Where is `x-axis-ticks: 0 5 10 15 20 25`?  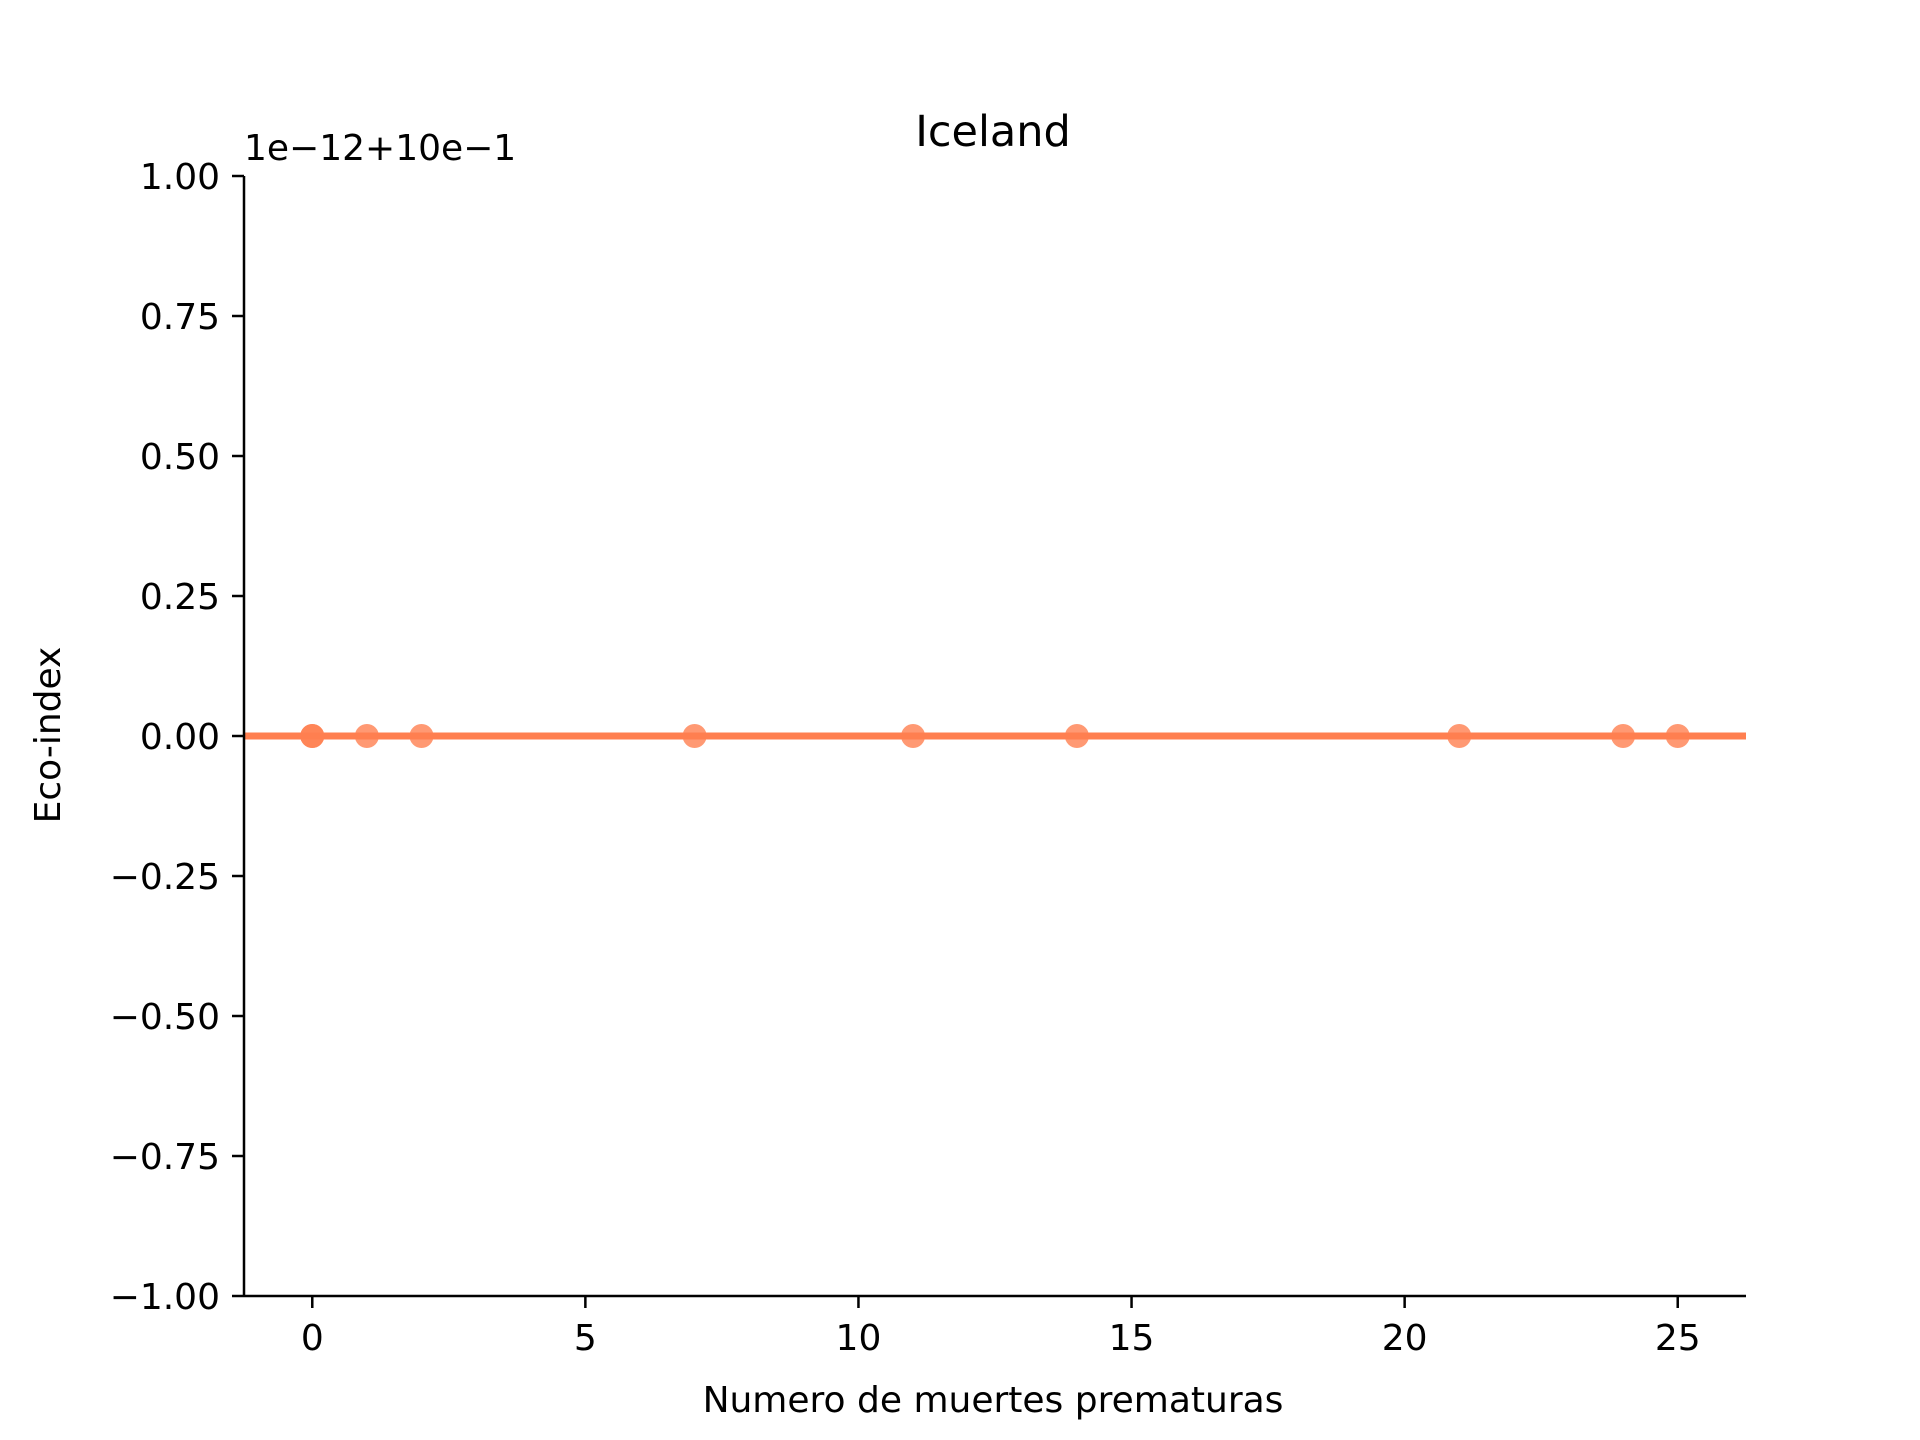
x-axis-ticks: 0 5 10 15 20 25 is located at coordinates (1001, 1327).